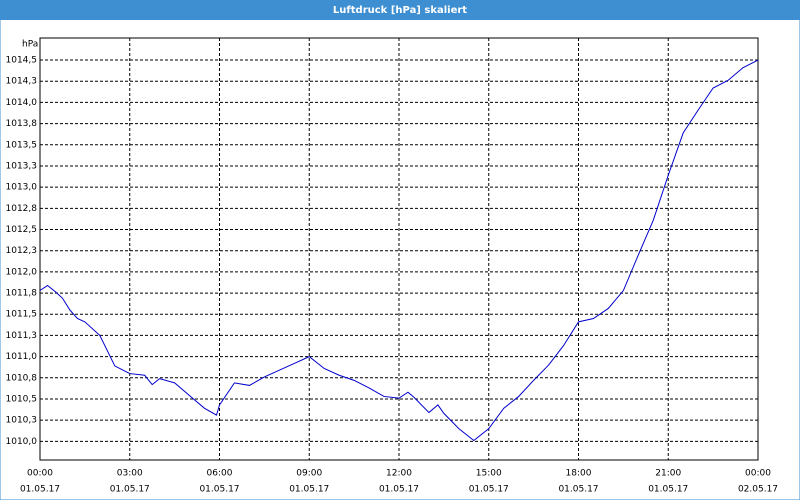 This screenshot has width=800, height=500. I want to click on chart-title: Luftdruck [hPa] skaliert, so click(400, 10).